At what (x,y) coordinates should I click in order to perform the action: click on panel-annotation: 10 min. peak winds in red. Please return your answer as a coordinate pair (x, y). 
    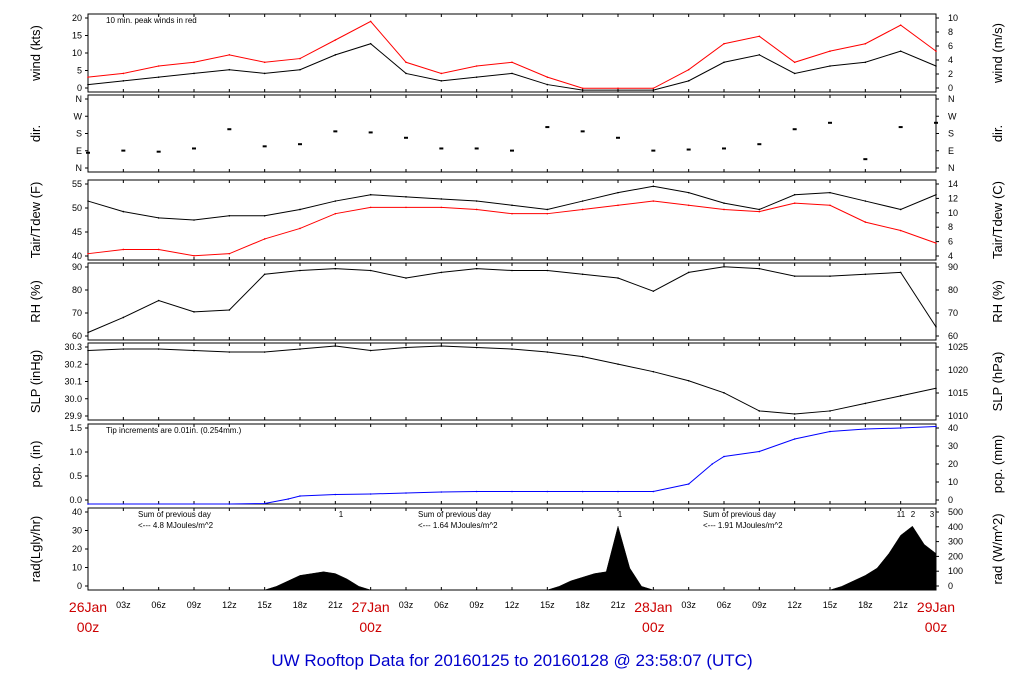
    Looking at the image, I should click on (151, 20).